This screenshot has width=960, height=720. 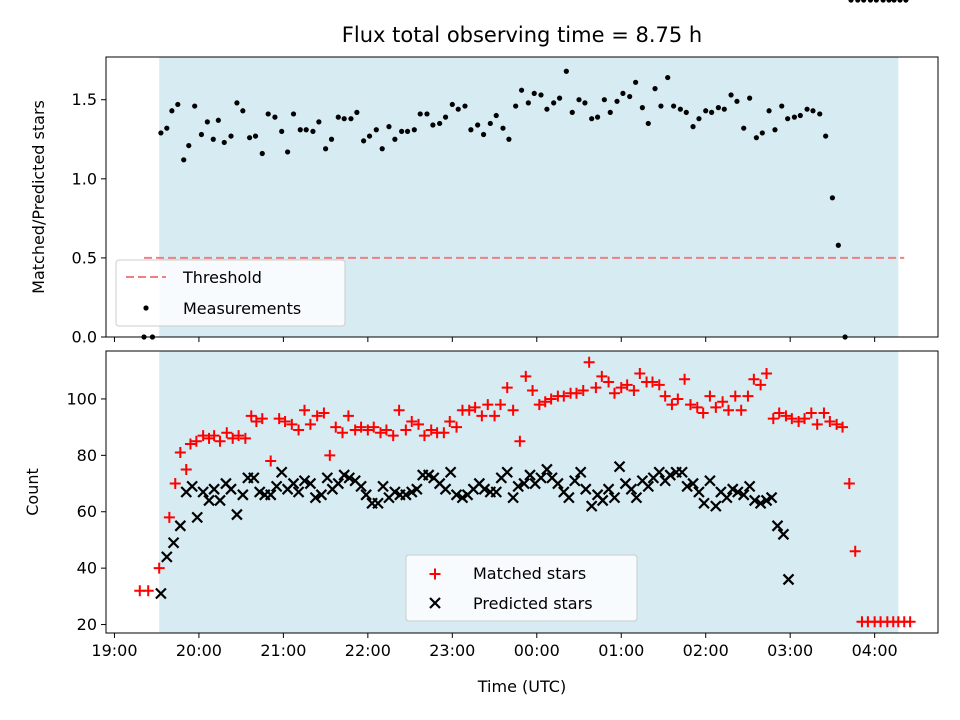 I want to click on y-tick-label: 60, so click(x=87, y=511).